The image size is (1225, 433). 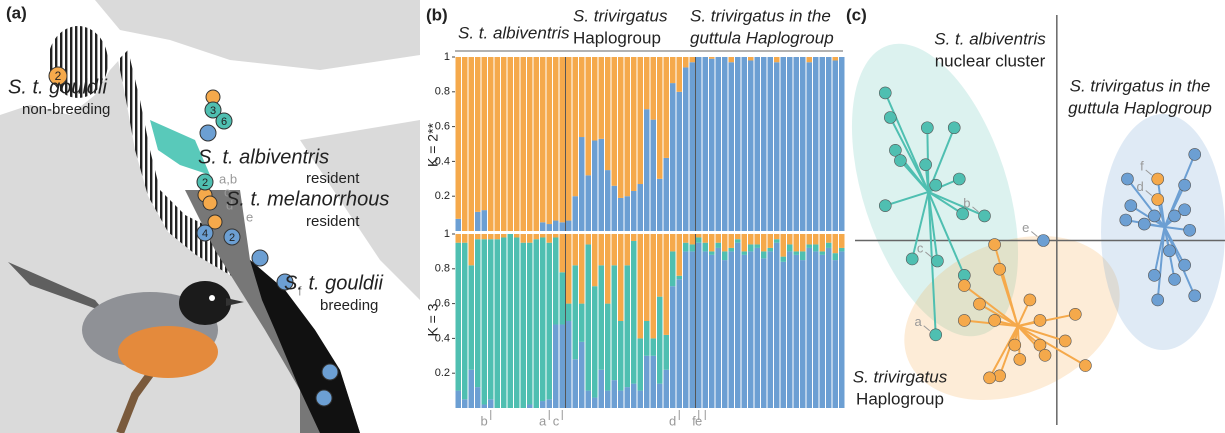 I want to click on y-axis-label: K = 2**, so click(x=433, y=144).